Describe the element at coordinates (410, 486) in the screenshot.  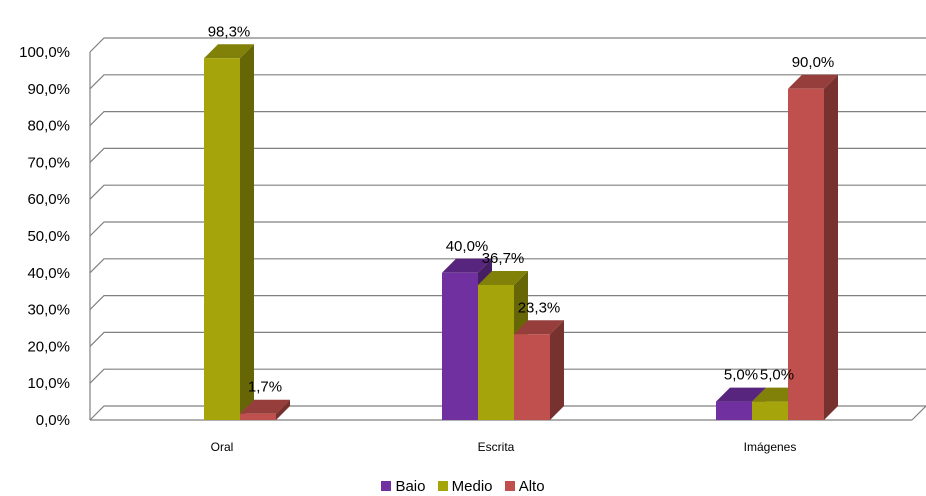
I see `legend-label-baio: Baio` at that location.